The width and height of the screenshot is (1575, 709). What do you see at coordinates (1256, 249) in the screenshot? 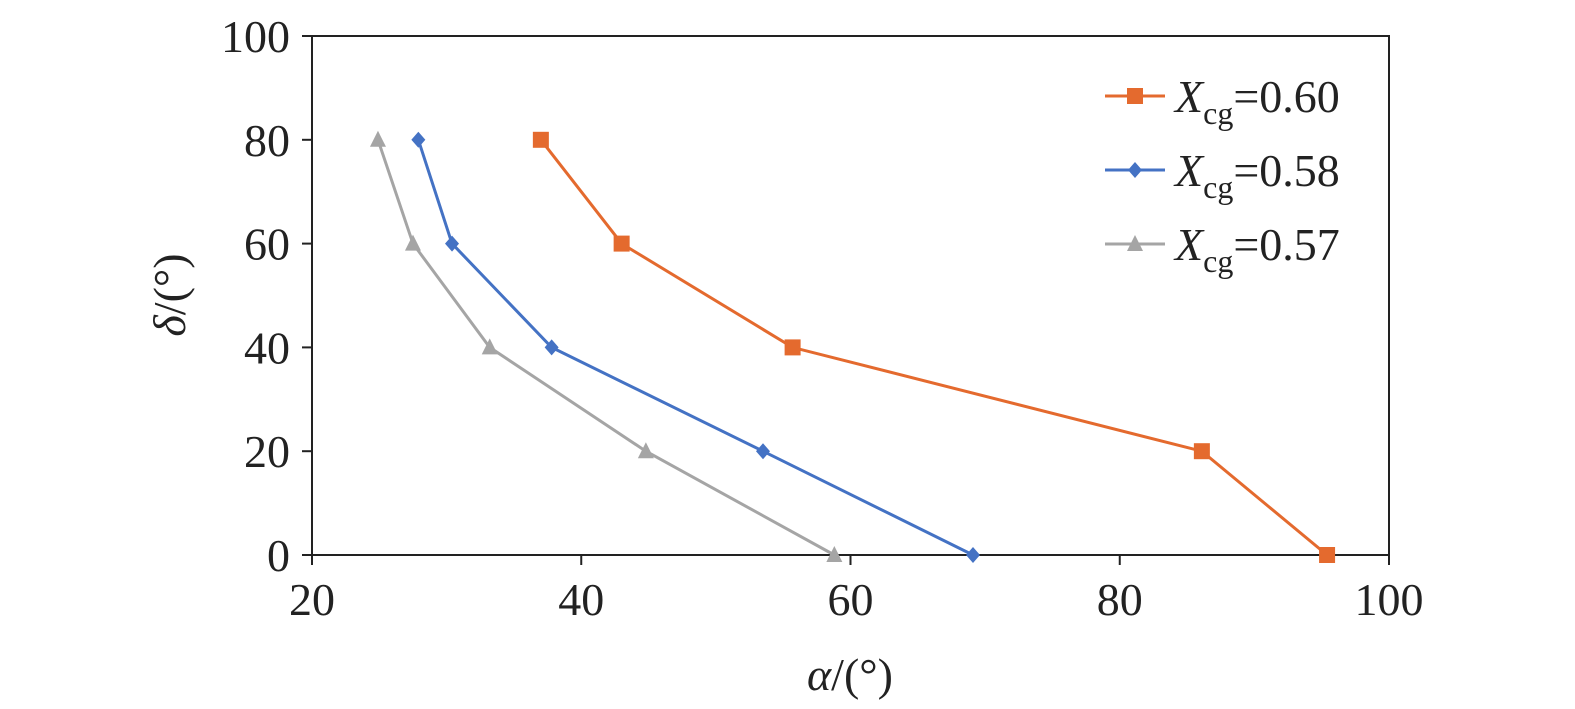
I see `legend-label: Xcg=0.57` at bounding box center [1256, 249].